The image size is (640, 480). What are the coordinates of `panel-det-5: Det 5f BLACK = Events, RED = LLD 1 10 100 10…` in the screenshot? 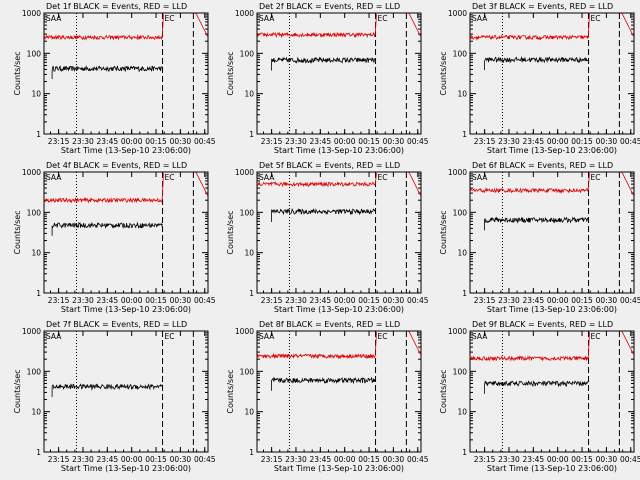 It's located at (327, 237).